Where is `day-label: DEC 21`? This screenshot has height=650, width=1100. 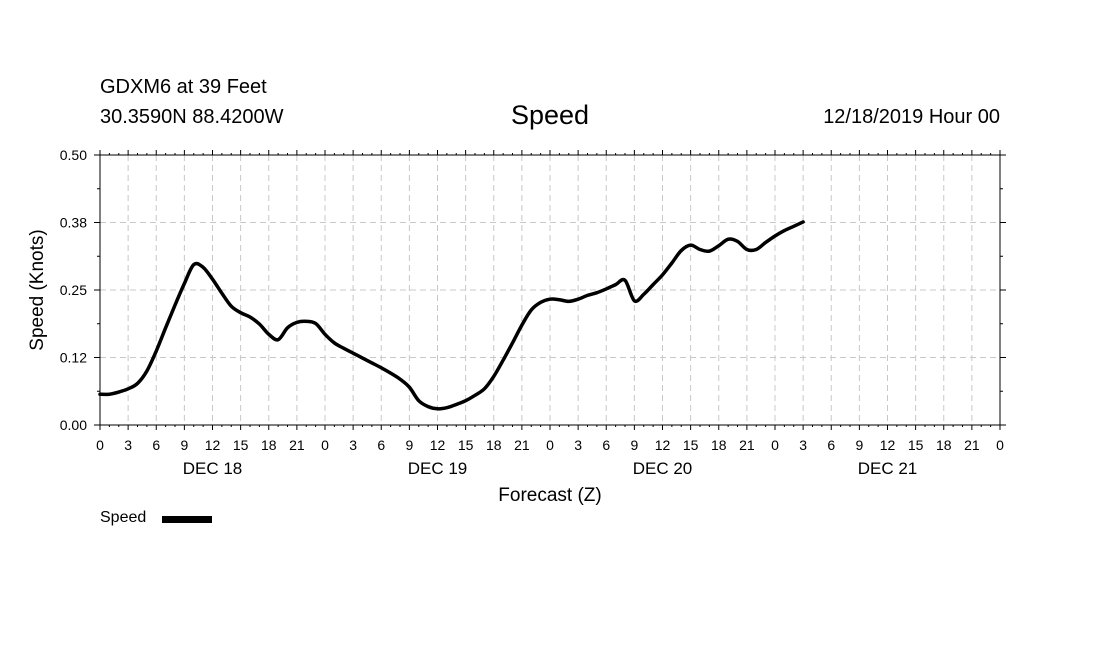
day-label: DEC 21 is located at coordinates (888, 468).